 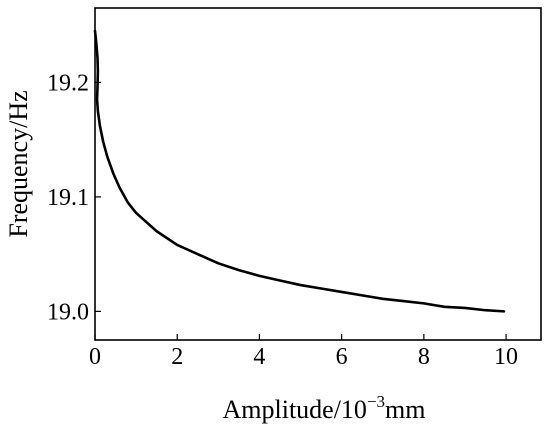 I want to click on x-tick-label: 0, so click(x=95, y=357).